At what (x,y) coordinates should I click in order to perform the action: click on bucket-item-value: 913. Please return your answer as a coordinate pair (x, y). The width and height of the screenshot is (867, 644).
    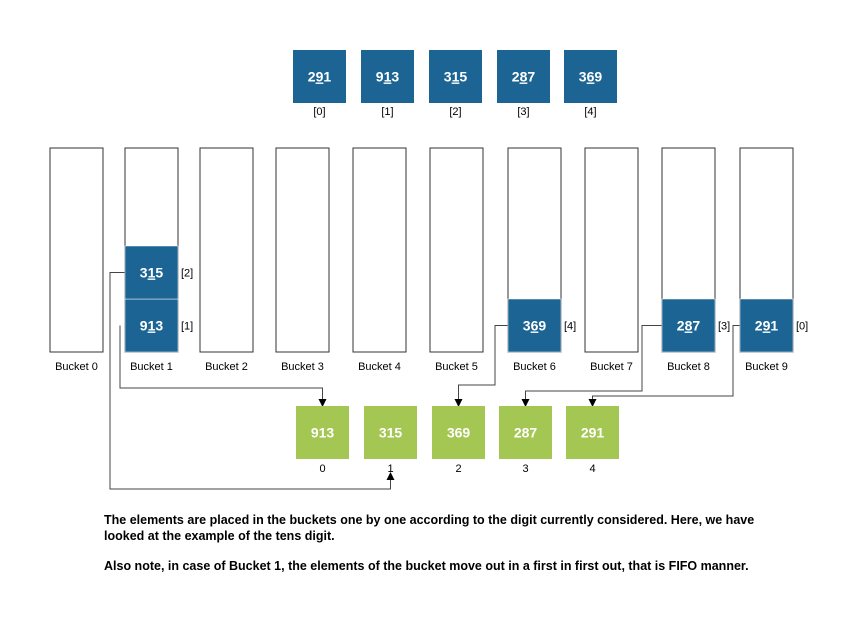
    Looking at the image, I should click on (152, 326).